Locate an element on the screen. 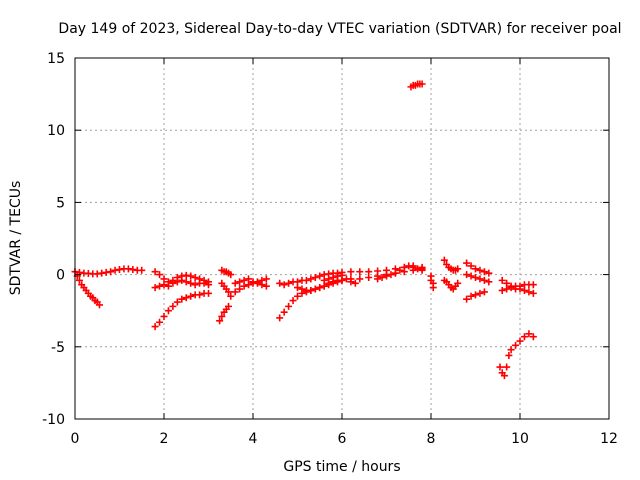 This screenshot has height=480, width=640. y-tick-label: -10 is located at coordinates (53, 420).